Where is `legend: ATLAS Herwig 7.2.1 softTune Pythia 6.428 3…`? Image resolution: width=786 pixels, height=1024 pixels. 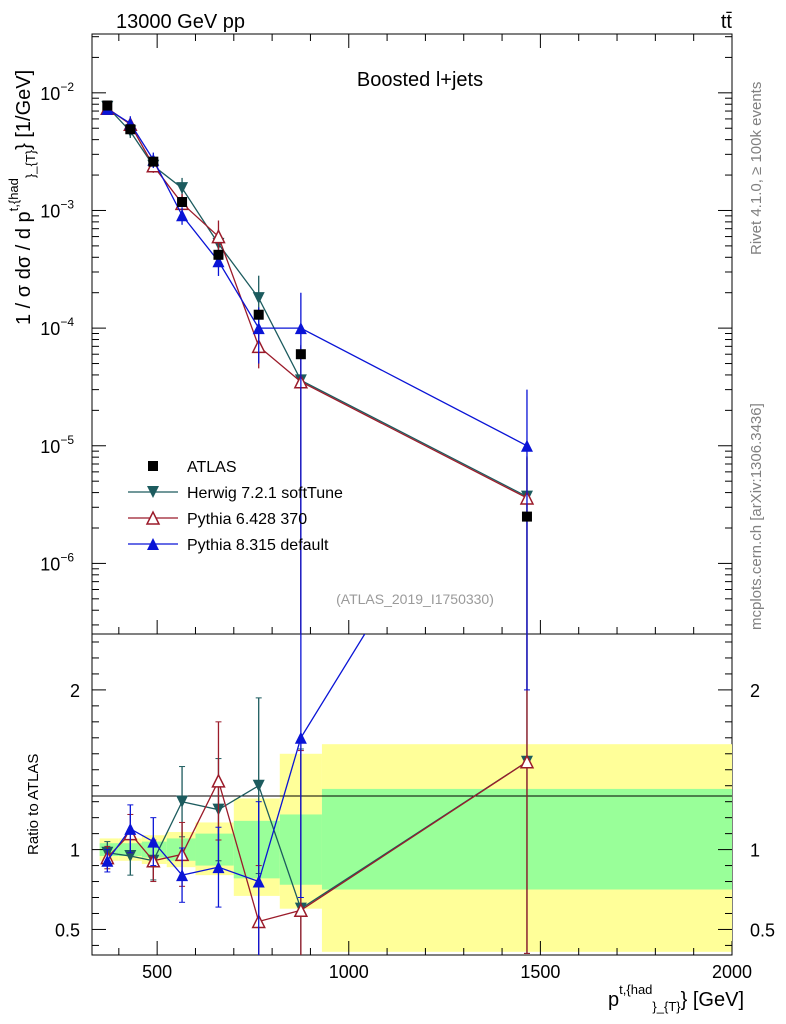
legend: ATLAS Herwig 7.2.1 softTune Pythia 6.428 3… is located at coordinates (235, 506).